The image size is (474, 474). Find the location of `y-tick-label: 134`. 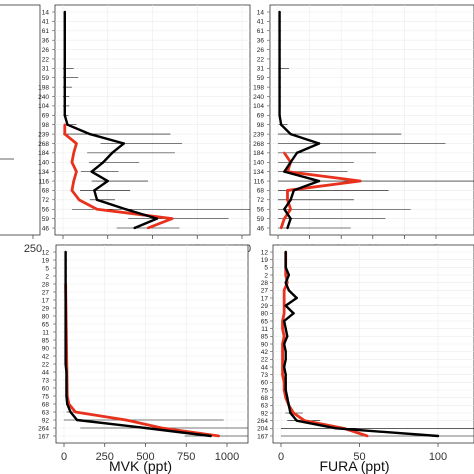

y-tick-label: 134 is located at coordinates (43, 172).